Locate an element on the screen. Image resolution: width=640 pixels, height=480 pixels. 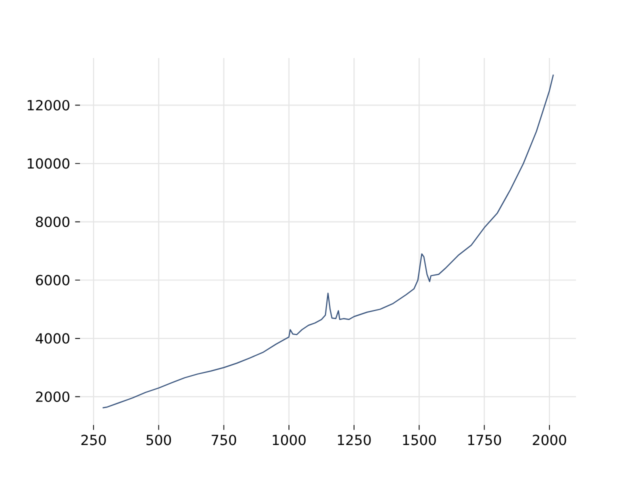
x-tick-label: 1000 is located at coordinates (289, 440).